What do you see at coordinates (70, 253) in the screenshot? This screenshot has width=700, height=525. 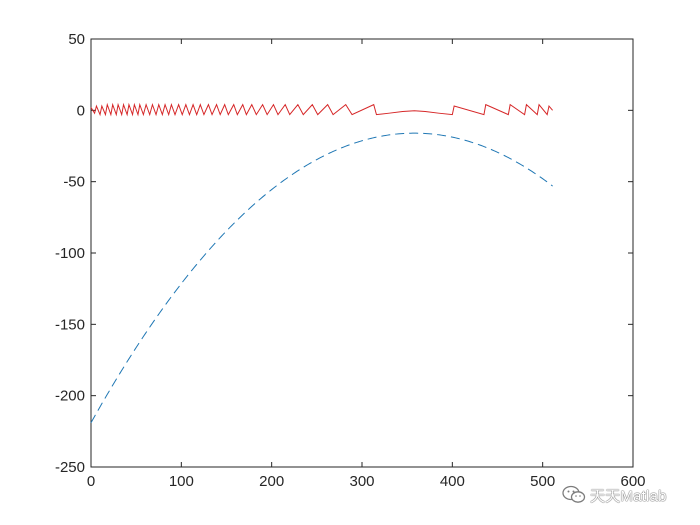 I see `y-tick-label: -100` at bounding box center [70, 253].